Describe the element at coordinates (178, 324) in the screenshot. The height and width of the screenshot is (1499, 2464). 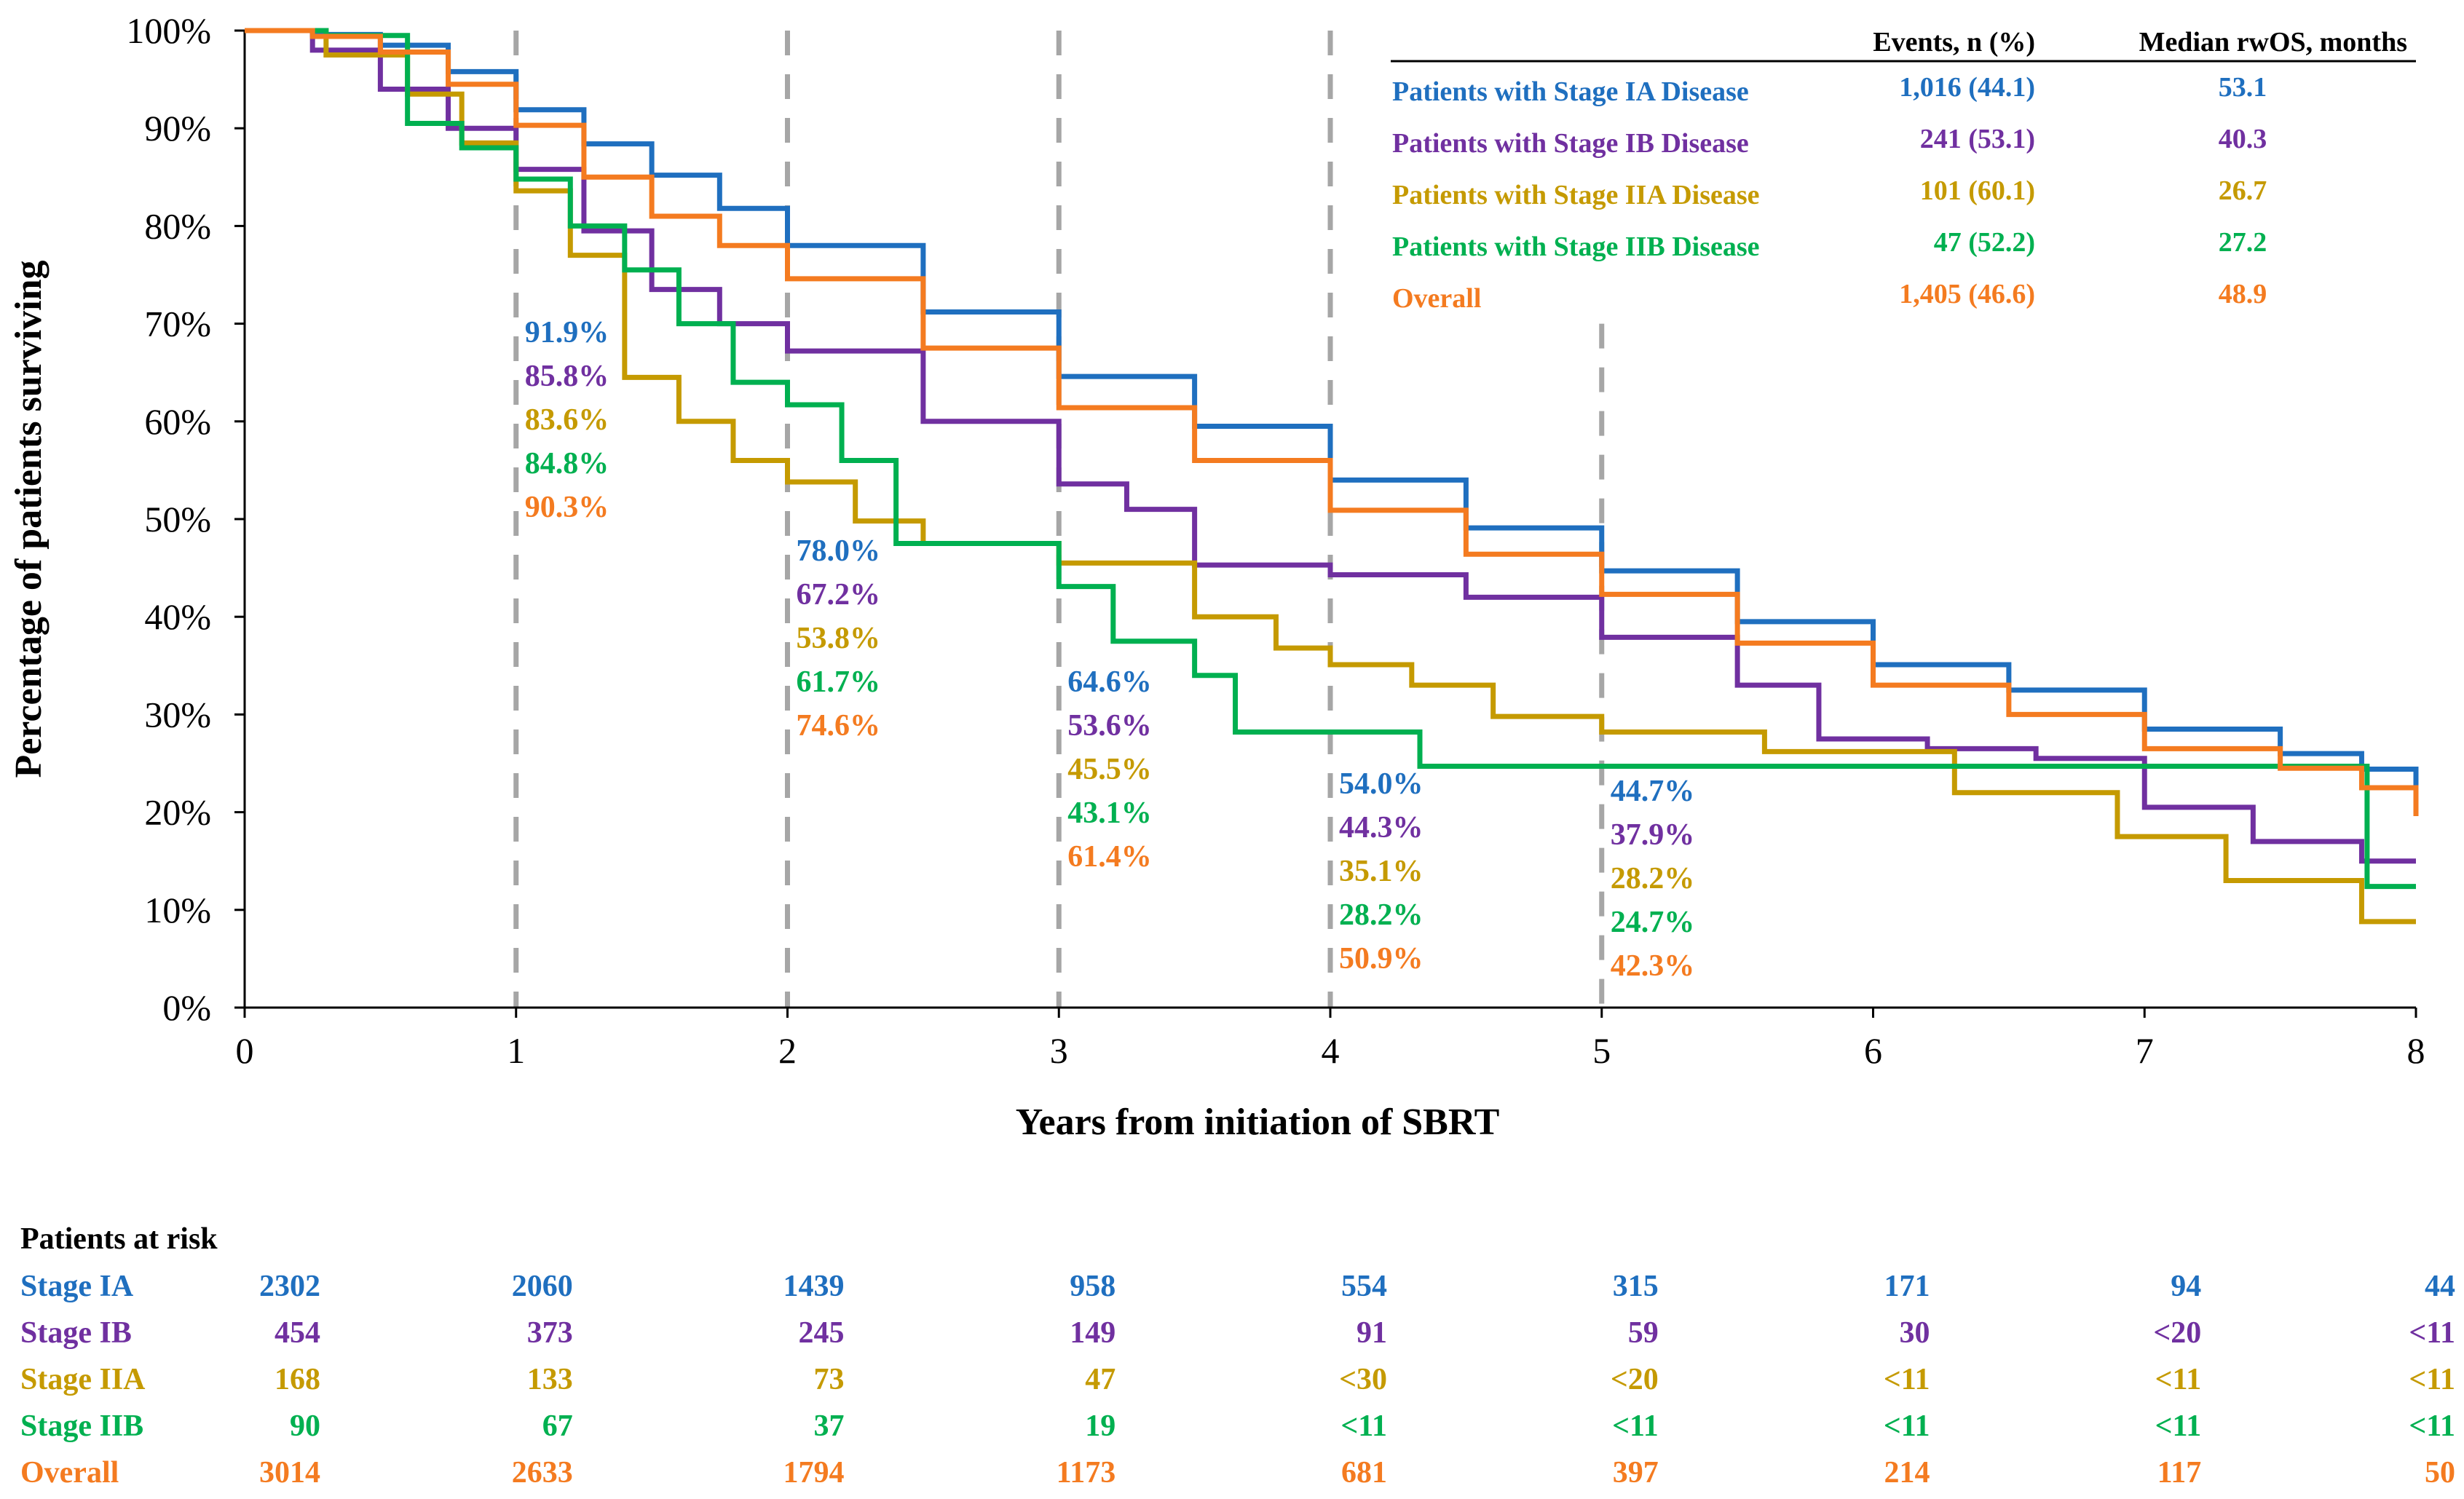
I see `y-tick-label: 70%` at that location.